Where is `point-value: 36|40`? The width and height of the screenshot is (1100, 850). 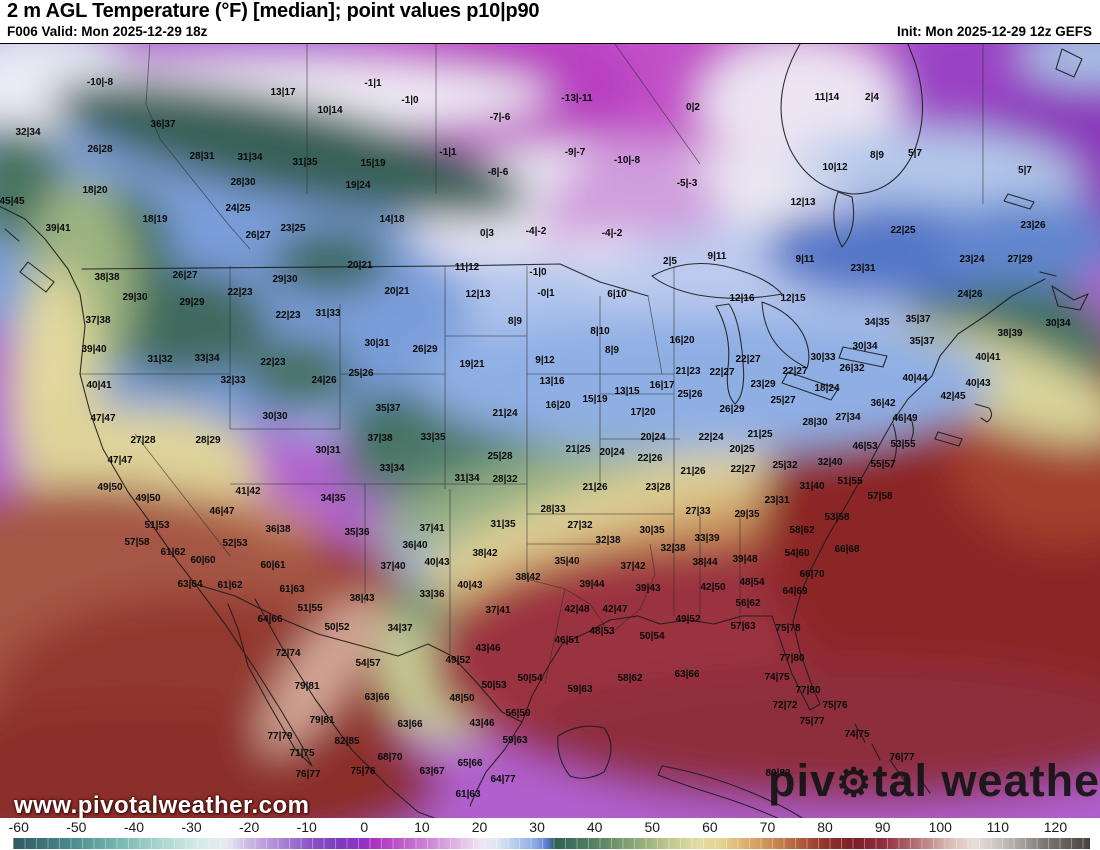 point-value: 36|40 is located at coordinates (415, 545).